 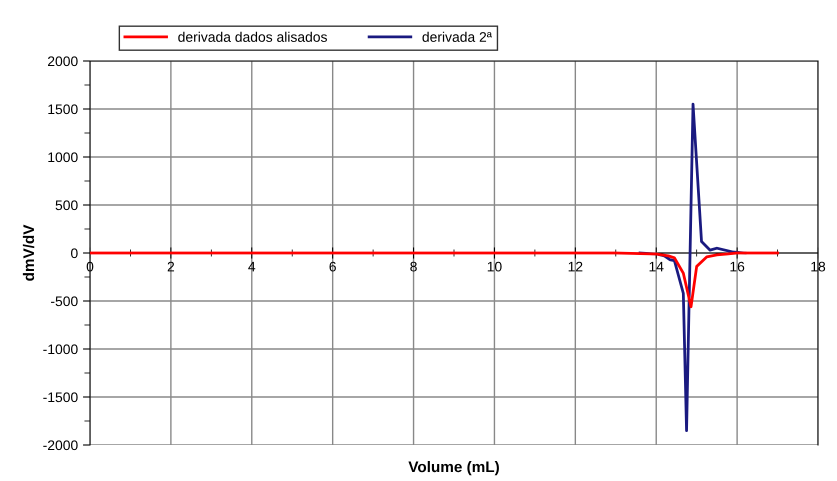 I want to click on y-tick-label: -1500, so click(x=60, y=397).